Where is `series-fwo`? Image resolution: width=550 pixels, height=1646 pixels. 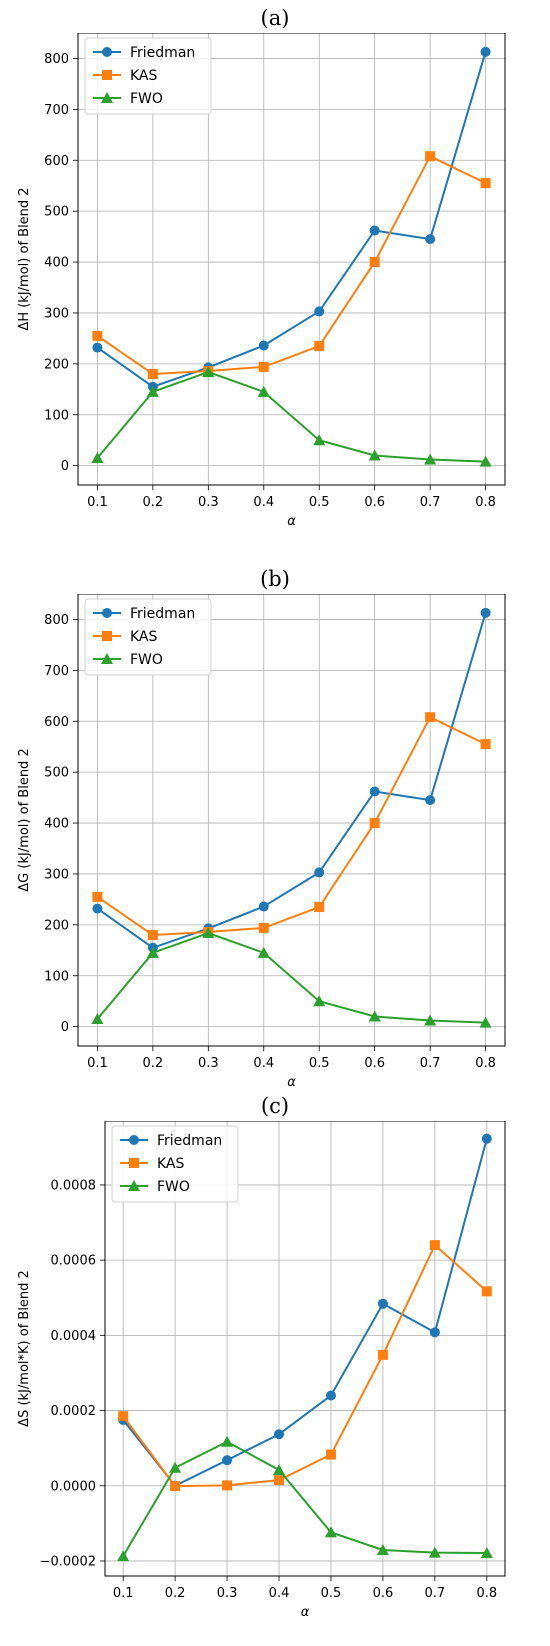
series-fwo is located at coordinates (291, 416).